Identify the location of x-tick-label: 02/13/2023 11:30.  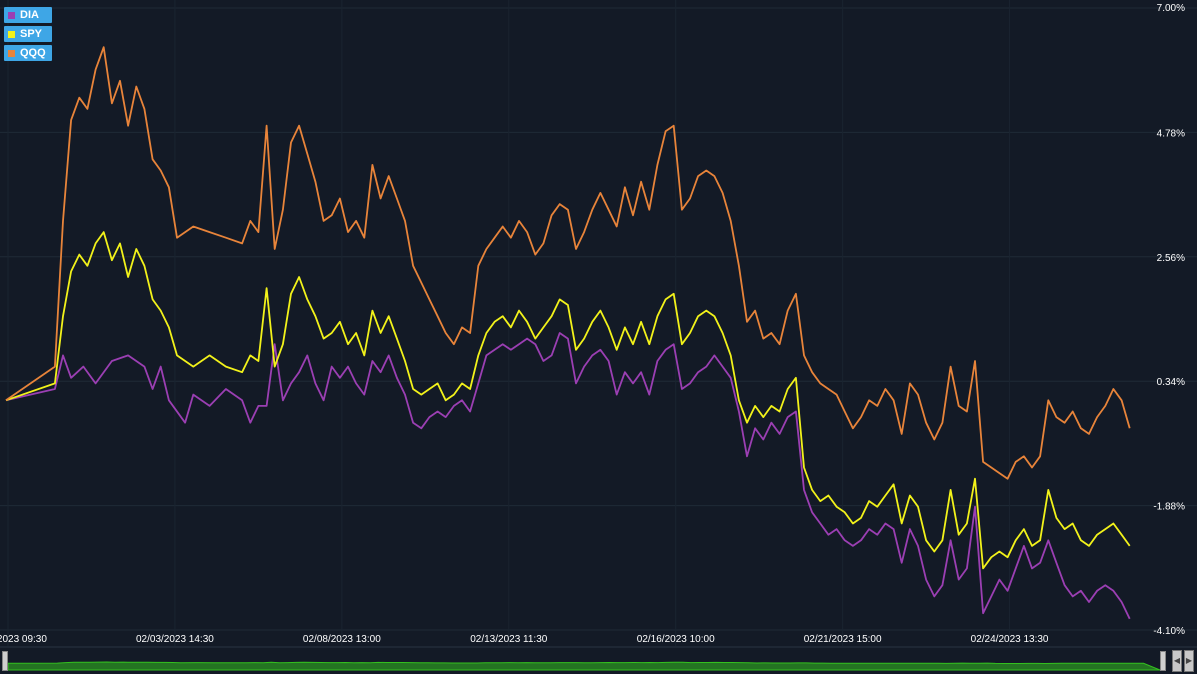
(509, 639).